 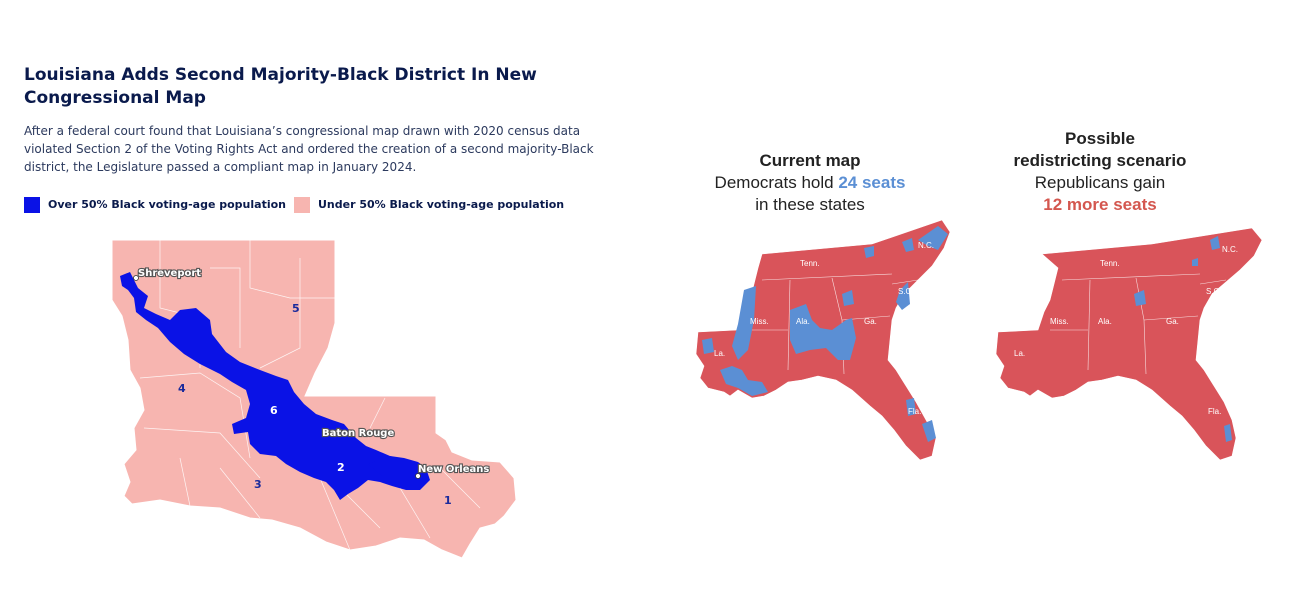 What do you see at coordinates (810, 263) in the screenshot?
I see `current-label-tenn: Tenn.` at bounding box center [810, 263].